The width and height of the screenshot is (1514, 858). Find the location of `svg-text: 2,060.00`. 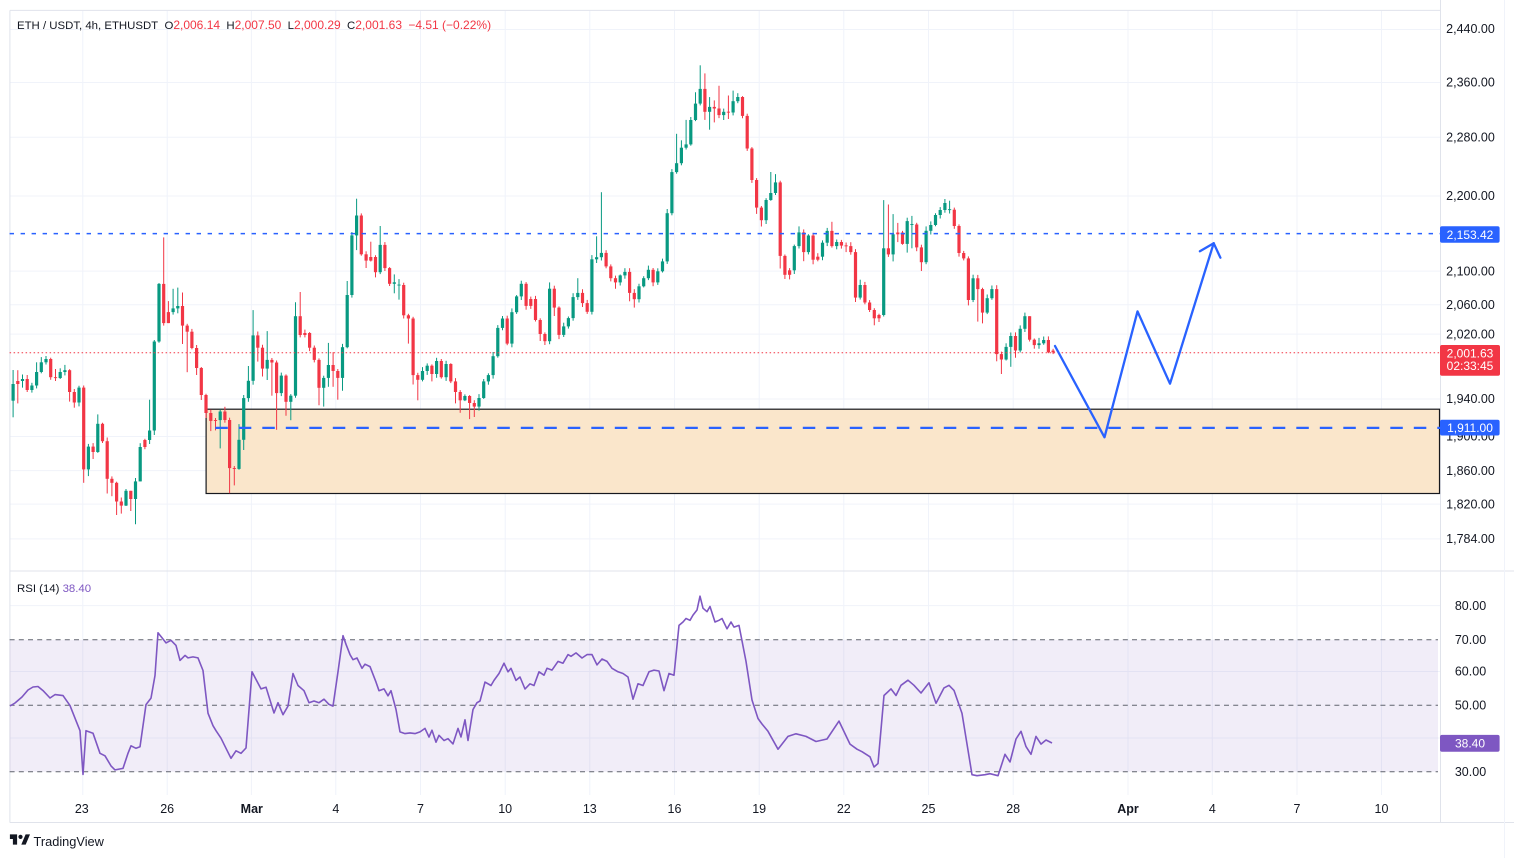

svg-text: 2,060.00 is located at coordinates (1470, 305).